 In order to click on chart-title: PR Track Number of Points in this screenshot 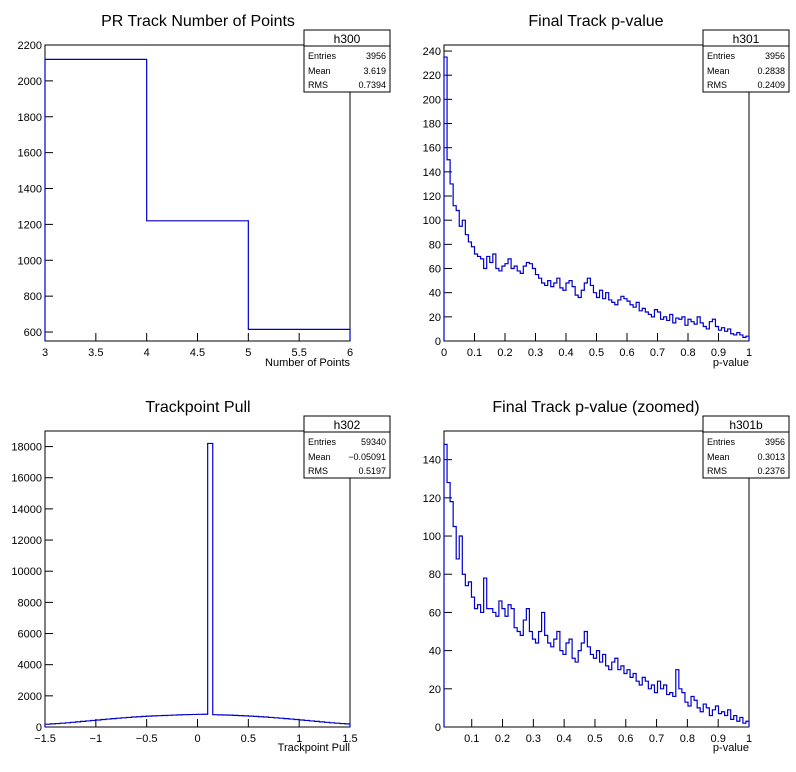, I will do `click(198, 21)`.